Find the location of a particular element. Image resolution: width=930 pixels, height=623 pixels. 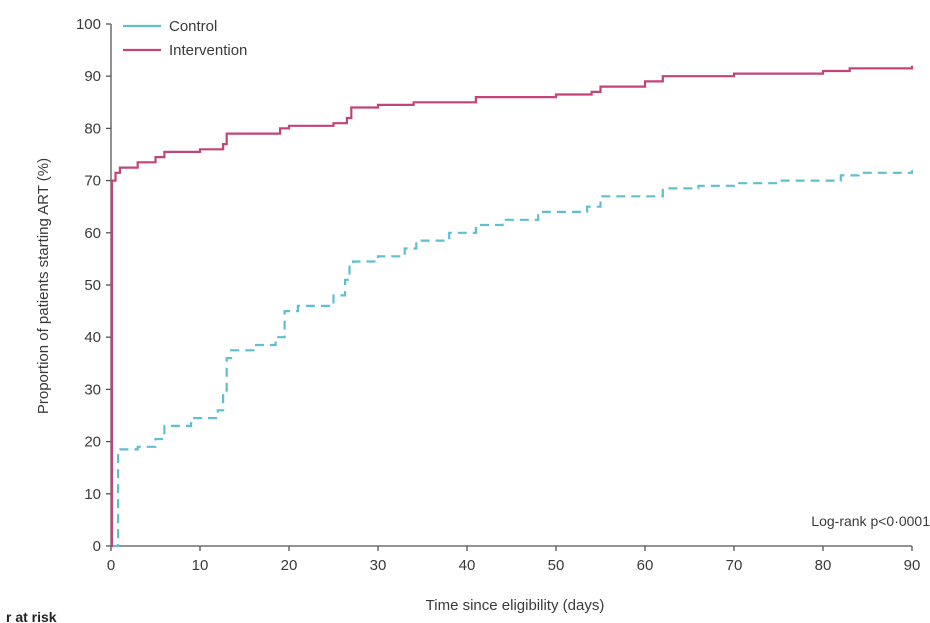

legend-label-intervention: Intervention is located at coordinates (208, 50).